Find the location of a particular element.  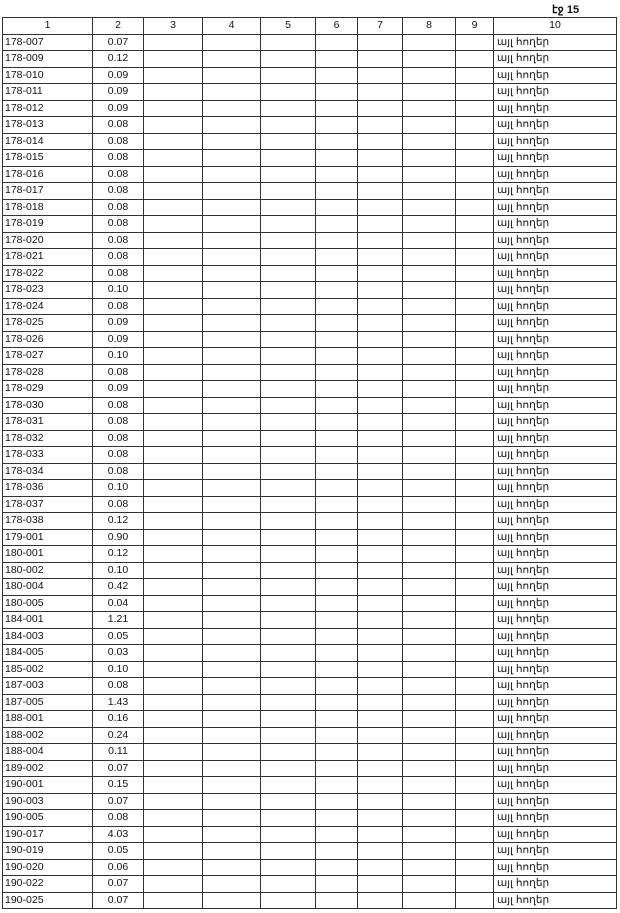

table-row: 180-002 0.10 այլ հողեր is located at coordinates (309, 570).